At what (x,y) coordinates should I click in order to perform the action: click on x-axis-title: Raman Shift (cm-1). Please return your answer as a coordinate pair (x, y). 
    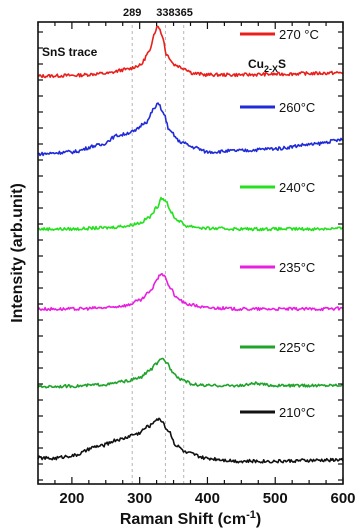
    Looking at the image, I should click on (190, 518).